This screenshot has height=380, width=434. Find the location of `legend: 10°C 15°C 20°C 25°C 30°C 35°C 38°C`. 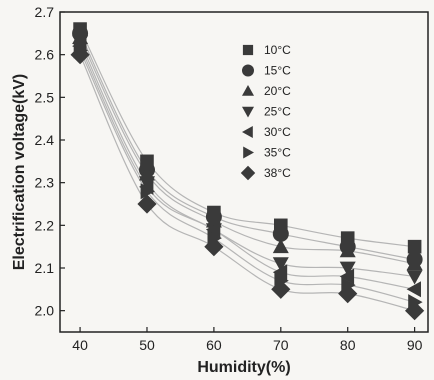

legend: 10°C 15°C 20°C 25°C 30°C 35°C 38°C is located at coordinates (265, 112).